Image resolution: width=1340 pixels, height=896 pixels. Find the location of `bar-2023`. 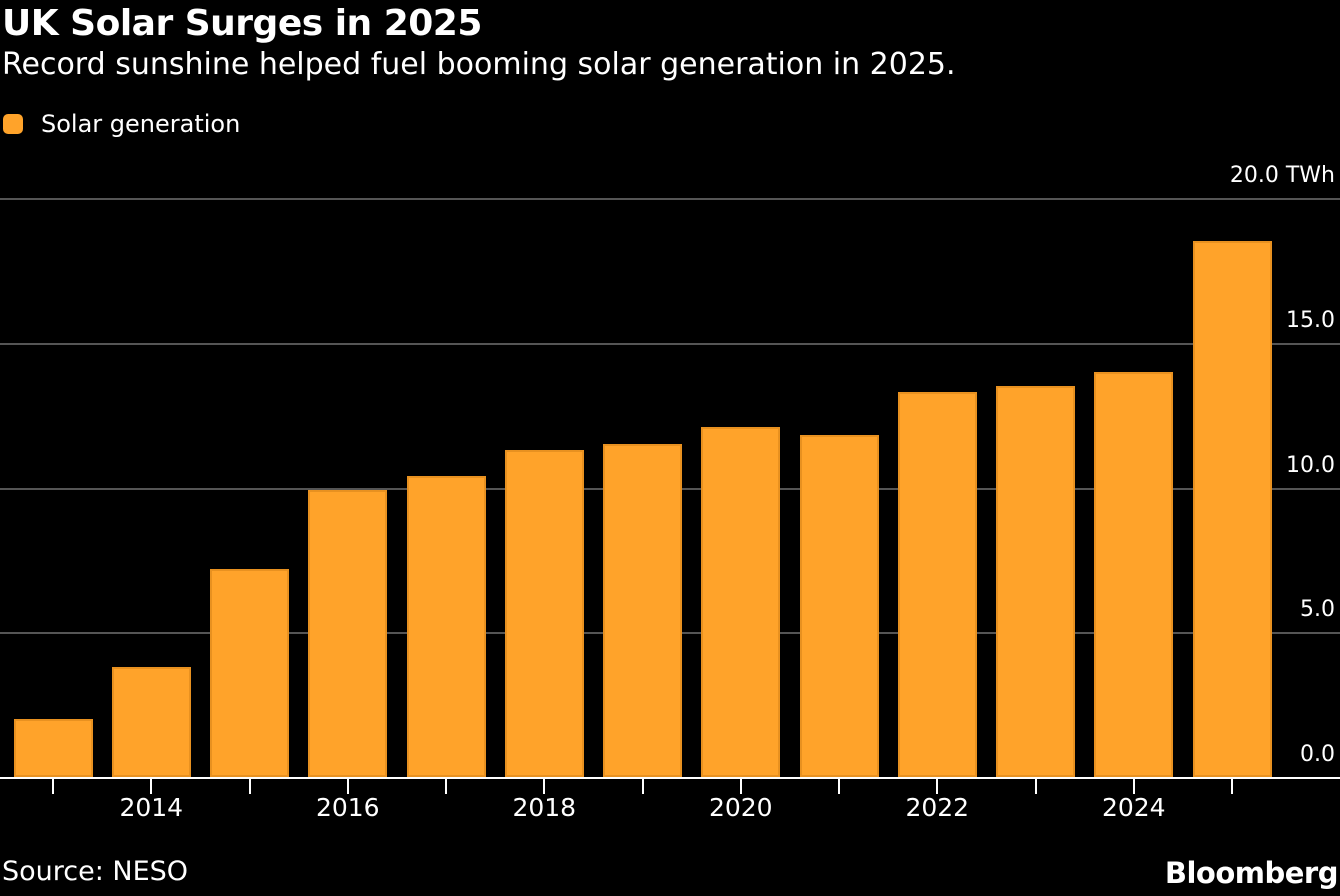

bar-2023 is located at coordinates (1035, 581).